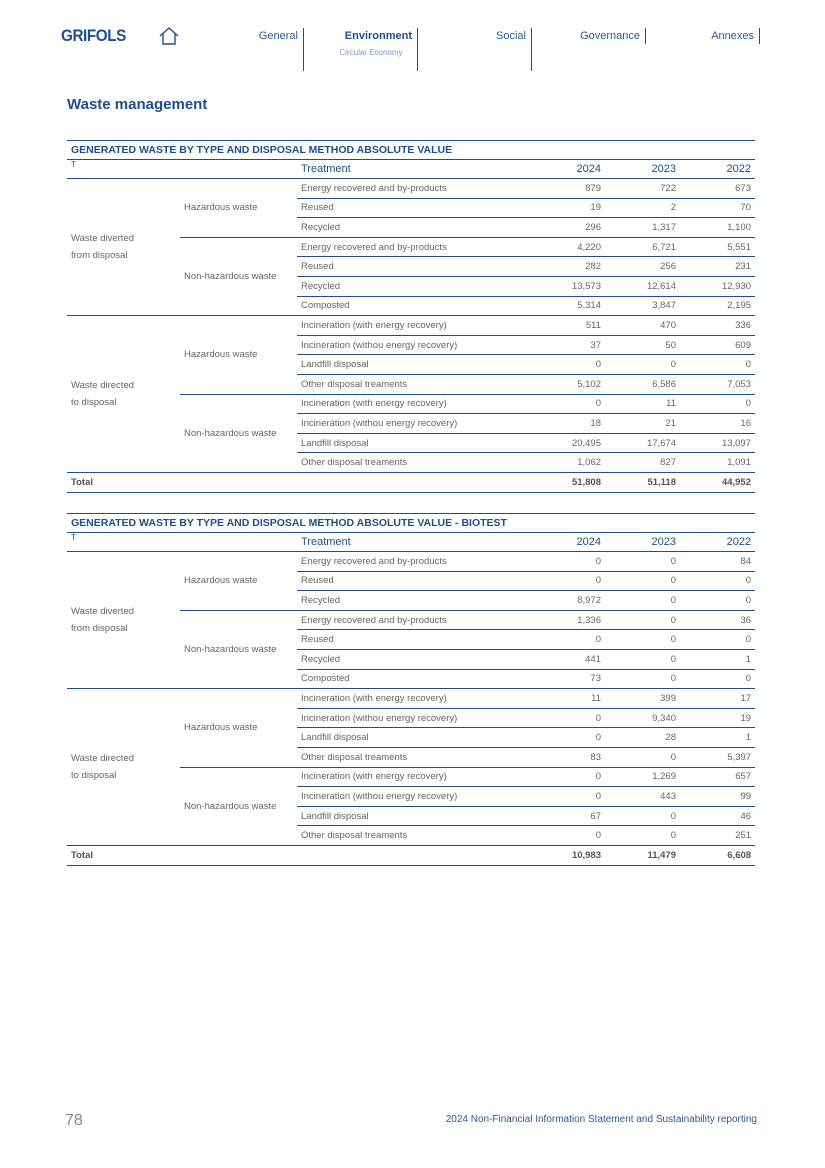  What do you see at coordinates (411, 659) in the screenshot?
I see `data-row: Recycled 441 0 1` at bounding box center [411, 659].